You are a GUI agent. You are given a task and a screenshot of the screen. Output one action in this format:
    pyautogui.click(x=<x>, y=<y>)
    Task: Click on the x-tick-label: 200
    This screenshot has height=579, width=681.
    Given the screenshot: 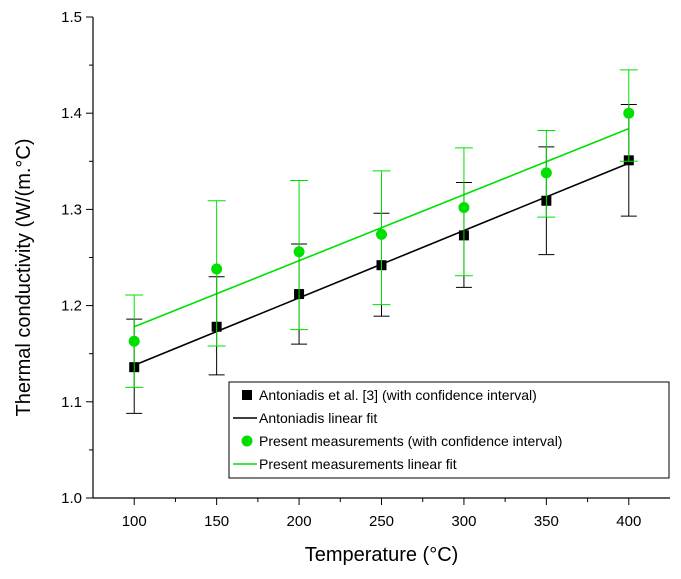 What is the action you would take?
    pyautogui.click(x=299, y=521)
    